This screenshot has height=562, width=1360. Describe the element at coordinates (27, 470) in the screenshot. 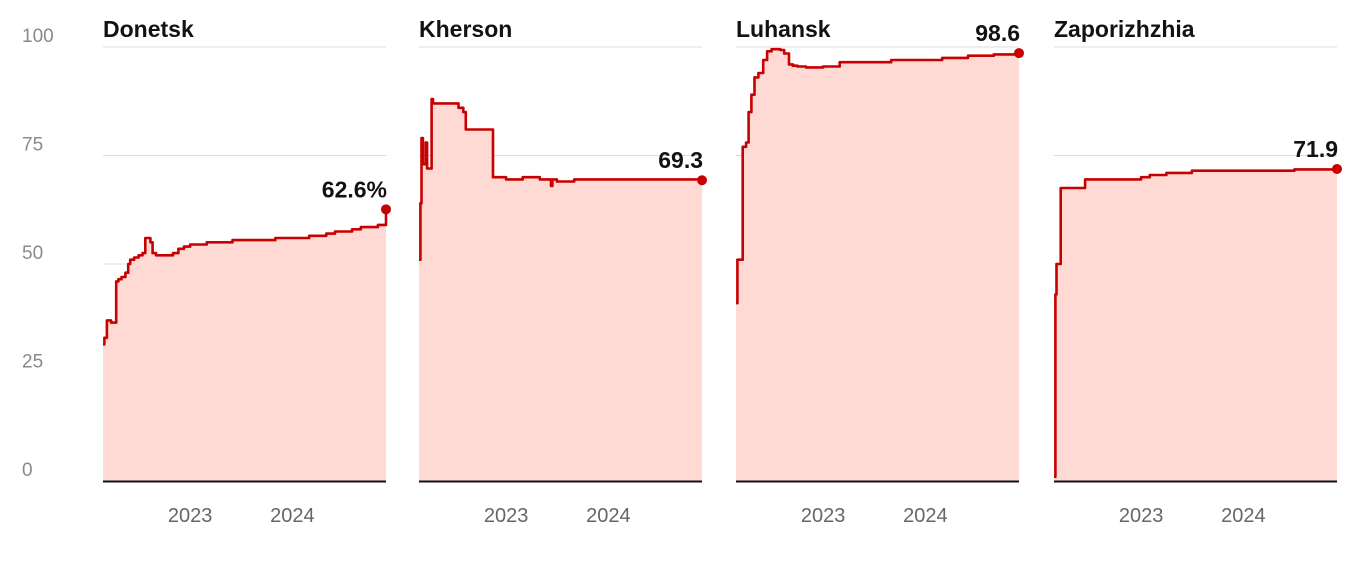

I see `y-tick-label: 0` at that location.